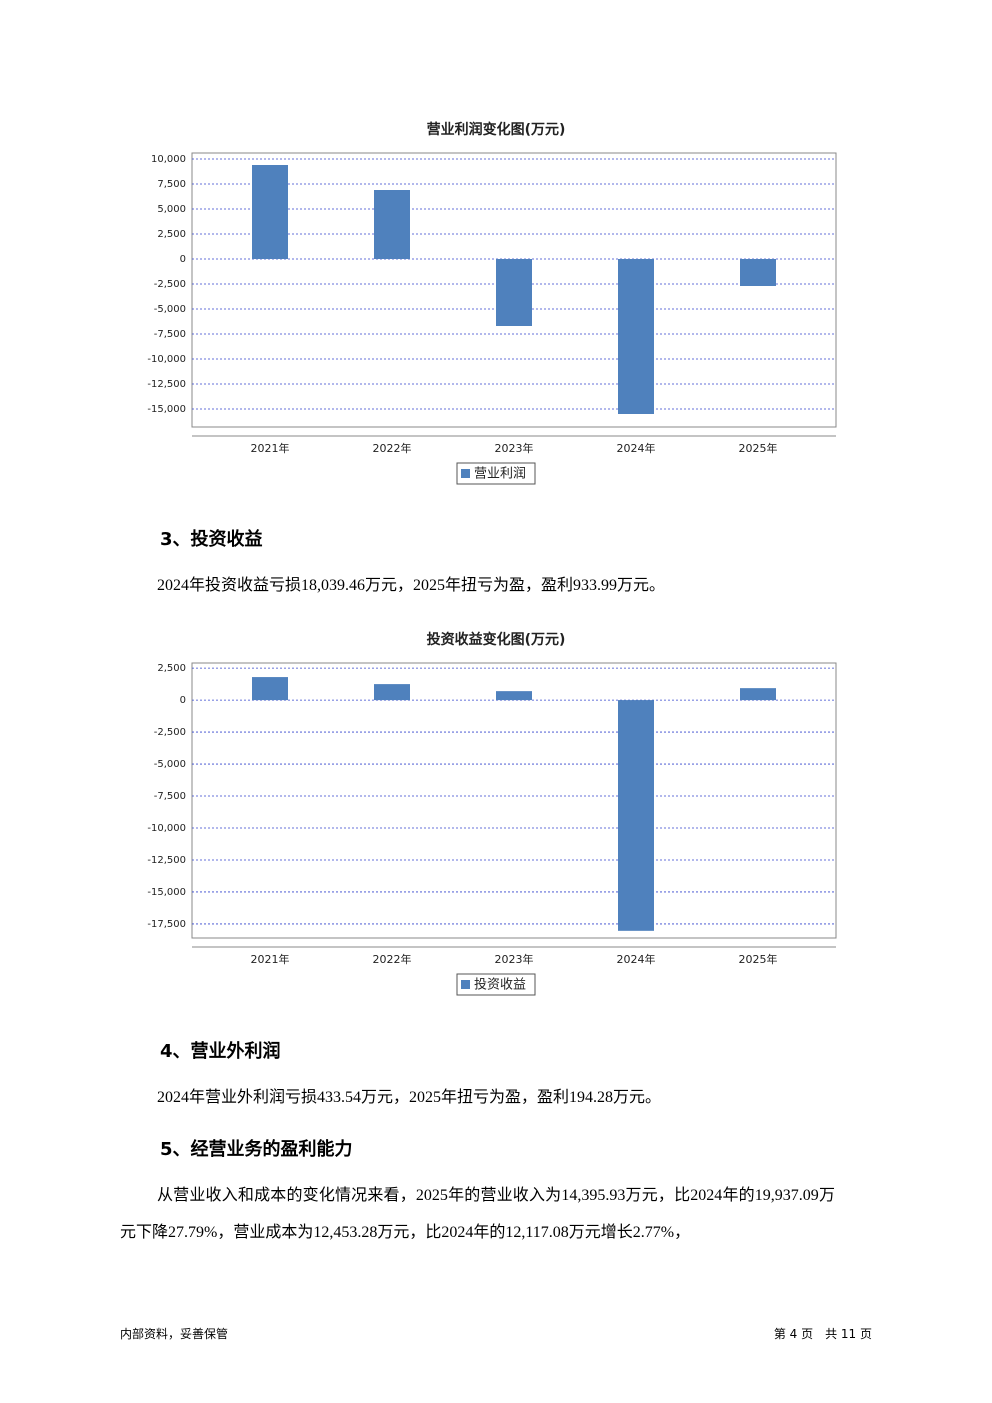 This screenshot has width=992, height=1403. I want to click on footer-left: 内部资料，妥善保管, so click(174, 1334).